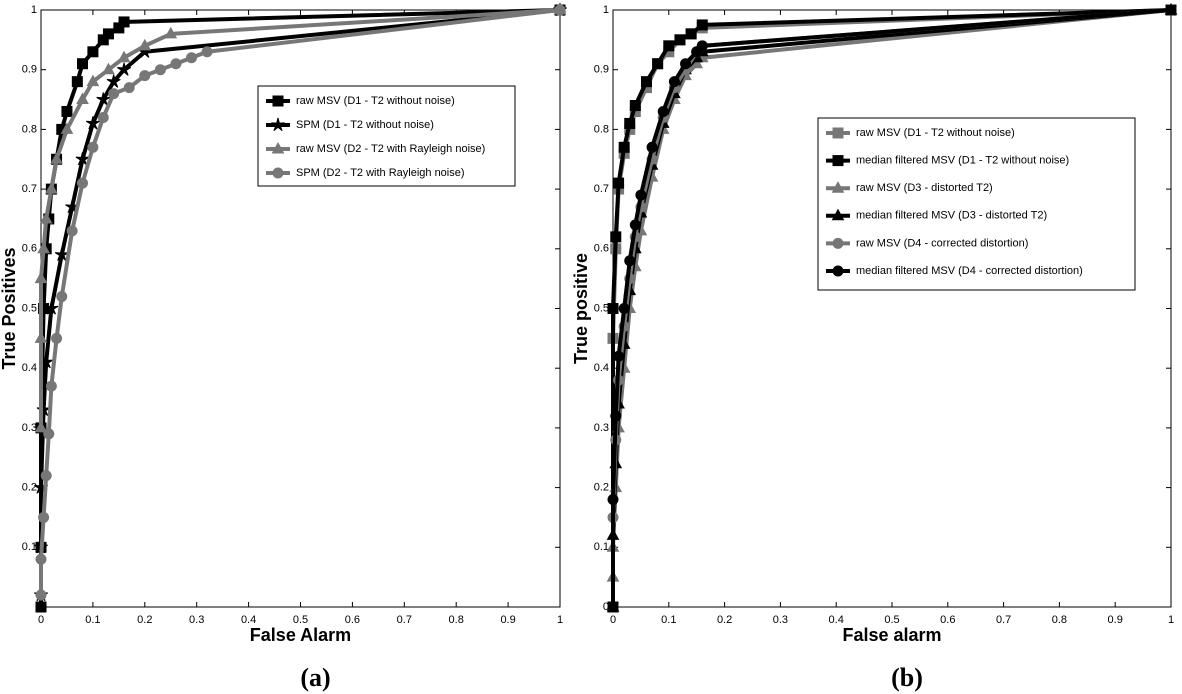 This screenshot has width=1182, height=694. Describe the element at coordinates (947, 620) in the screenshot. I see `x-tick-label: 0.6` at that location.